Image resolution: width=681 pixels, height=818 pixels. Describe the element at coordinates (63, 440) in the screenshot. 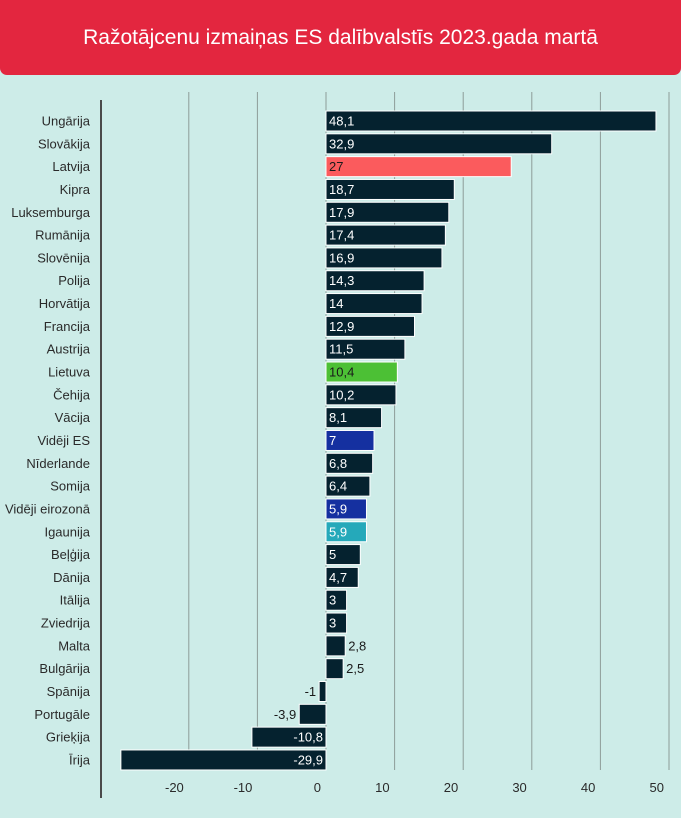

I see `category-label: Vidēji ES` at that location.